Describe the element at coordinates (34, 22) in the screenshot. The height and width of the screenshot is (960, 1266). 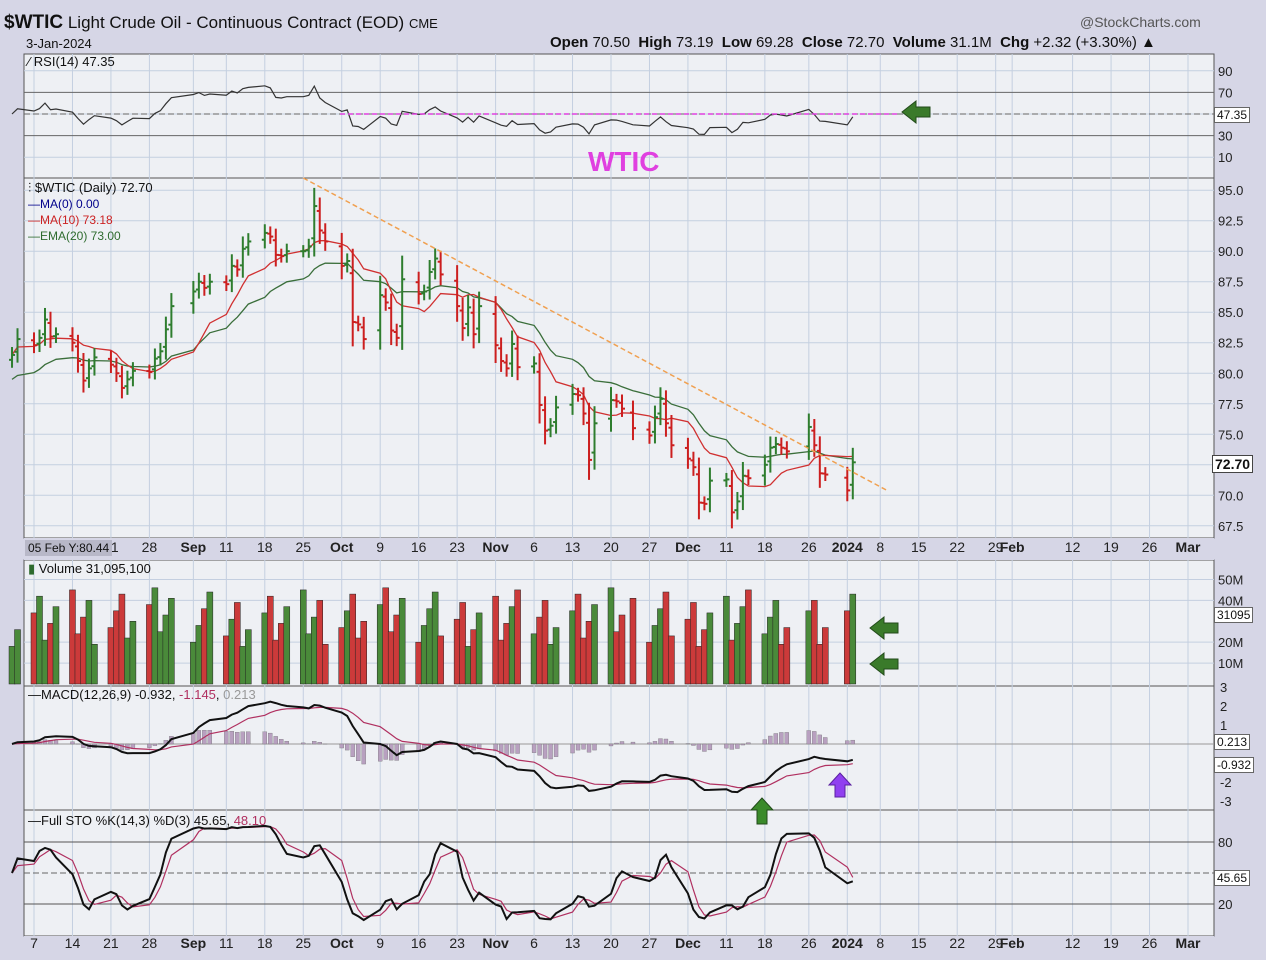
I see `symbol: $WTIC` at that location.